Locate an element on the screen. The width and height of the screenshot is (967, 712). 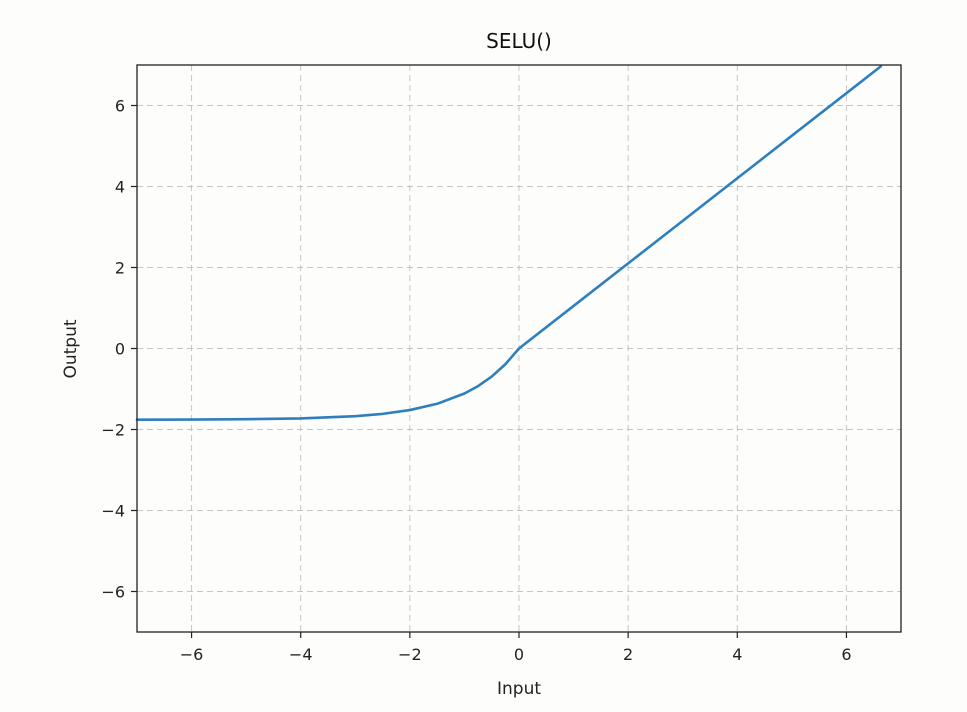
x-tick-label: −4 is located at coordinates (301, 654).